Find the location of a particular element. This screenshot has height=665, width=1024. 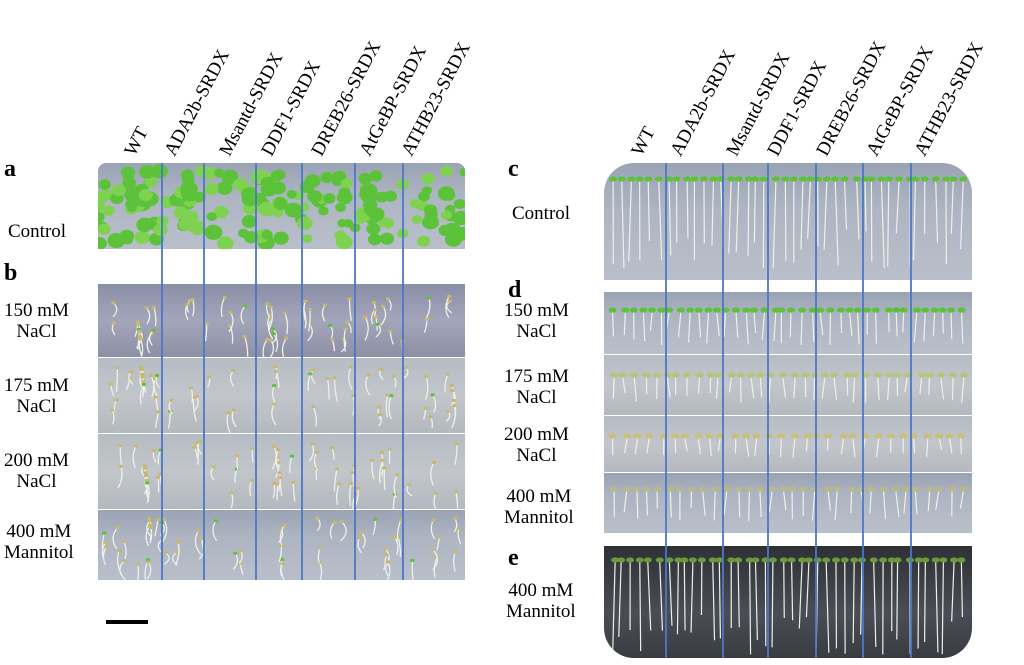

left-col-label-wt: WT is located at coordinates (136, 141).